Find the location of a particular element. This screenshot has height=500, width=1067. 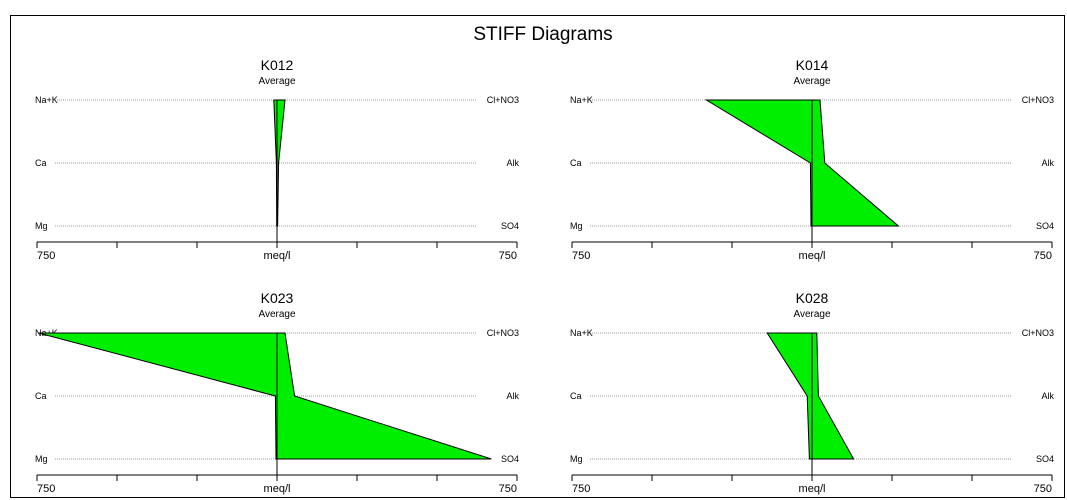

diagram-title: K028 is located at coordinates (812, 298).